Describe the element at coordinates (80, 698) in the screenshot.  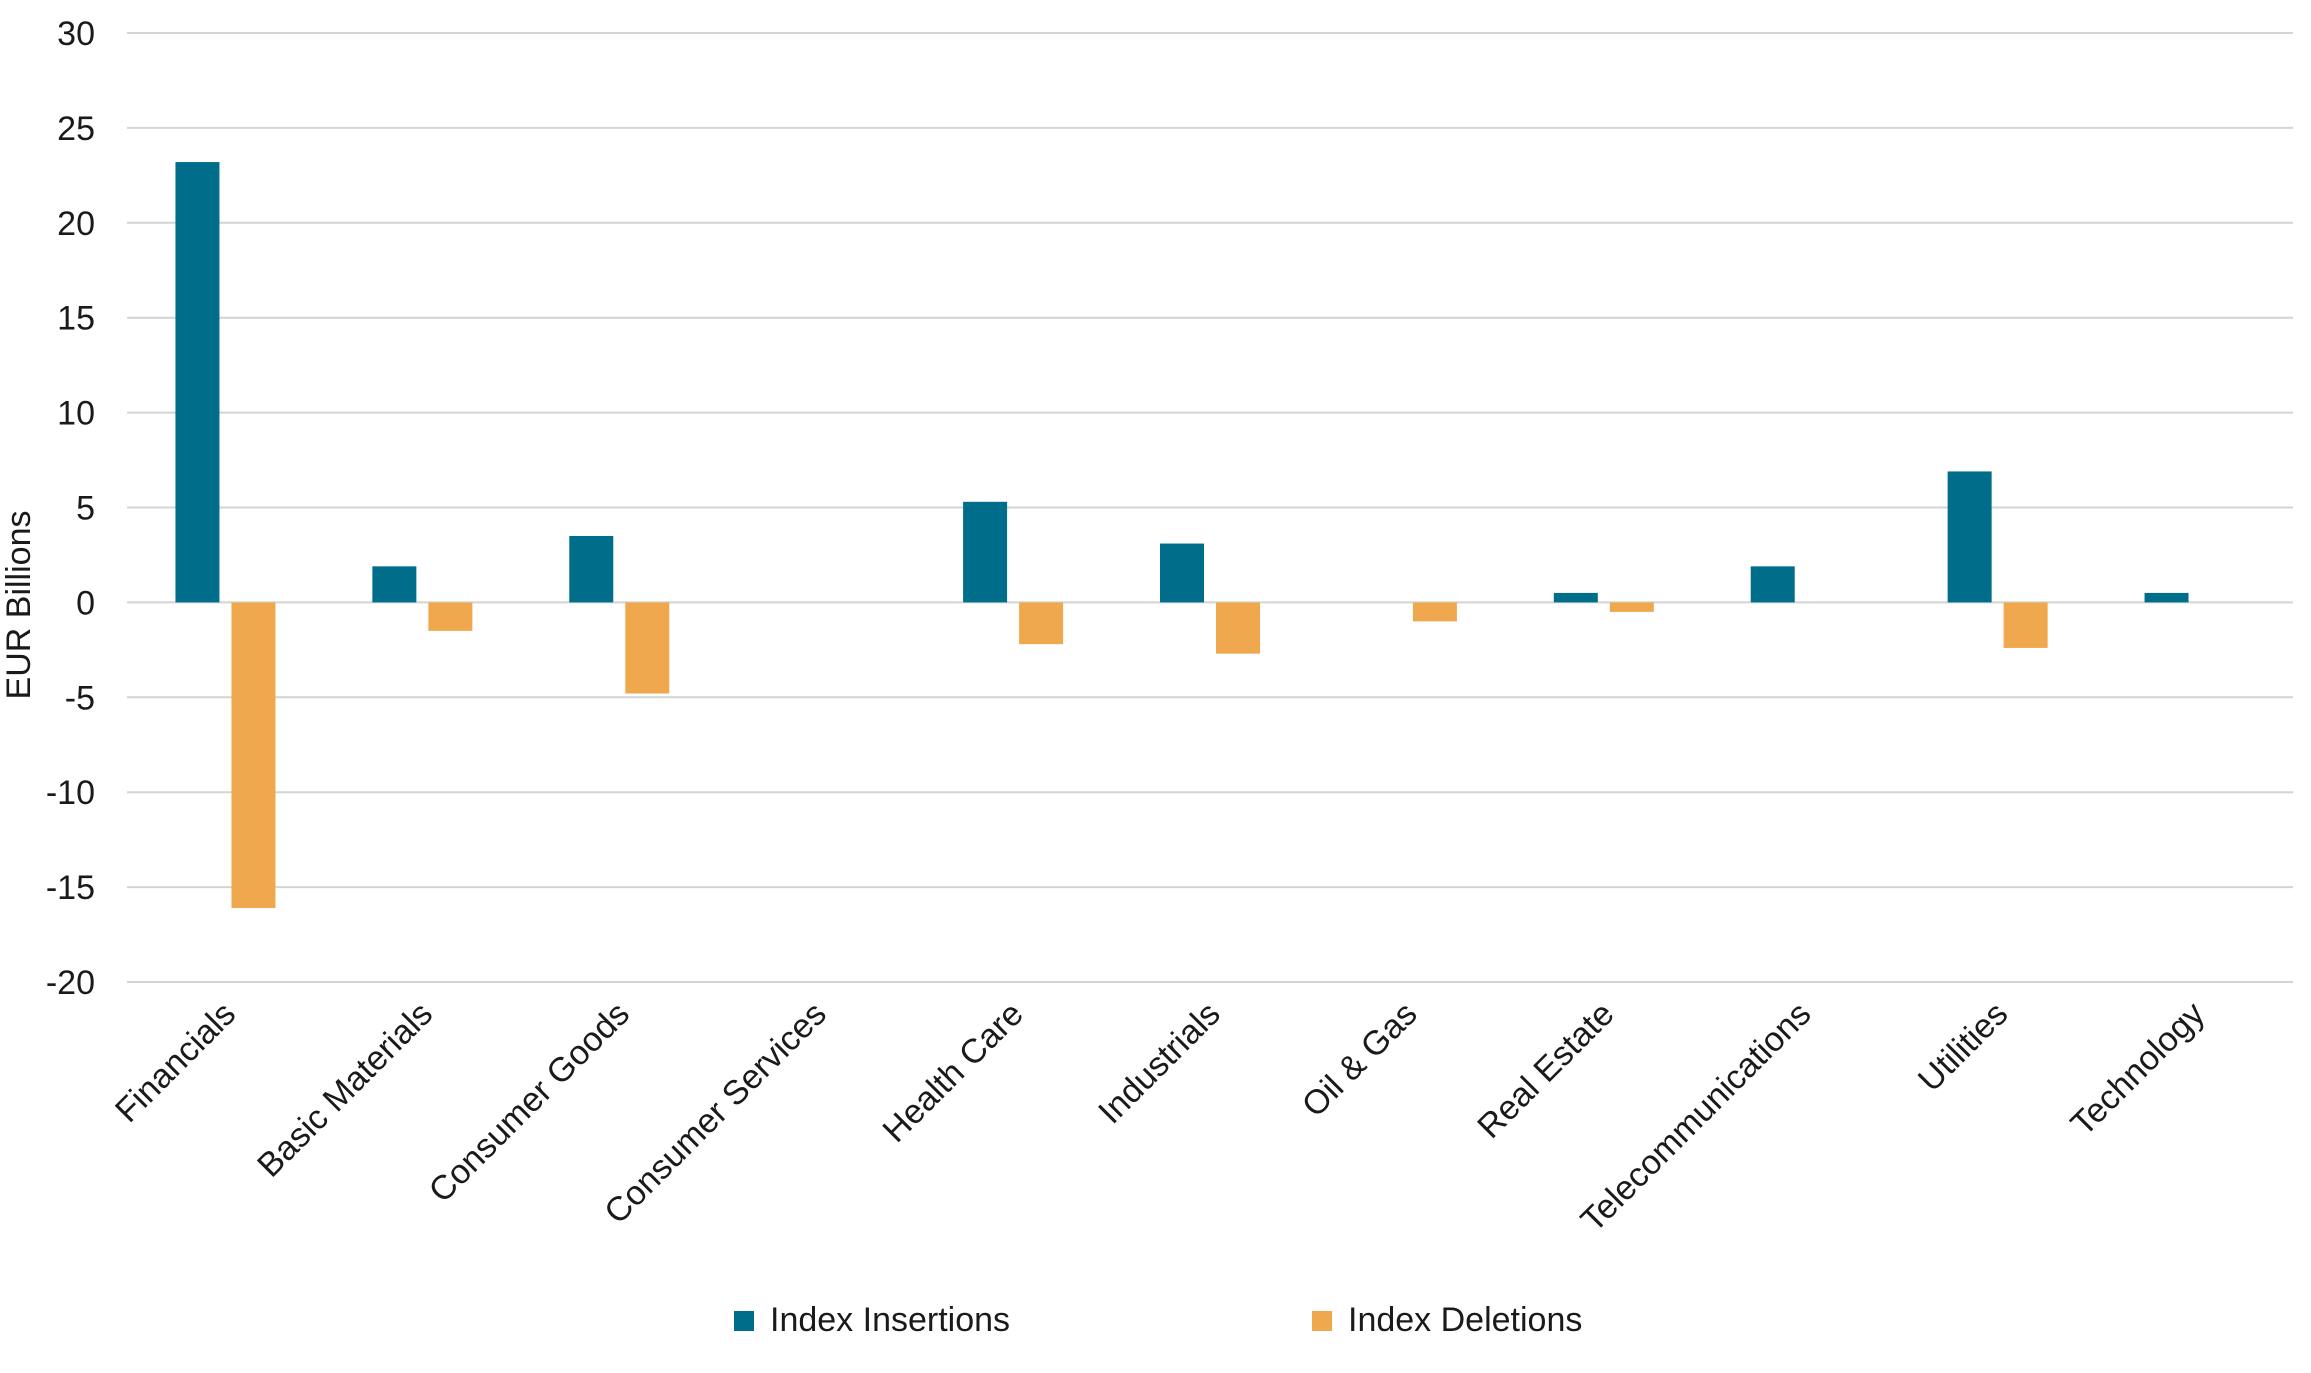
I see `y-tick-label: -5` at that location.